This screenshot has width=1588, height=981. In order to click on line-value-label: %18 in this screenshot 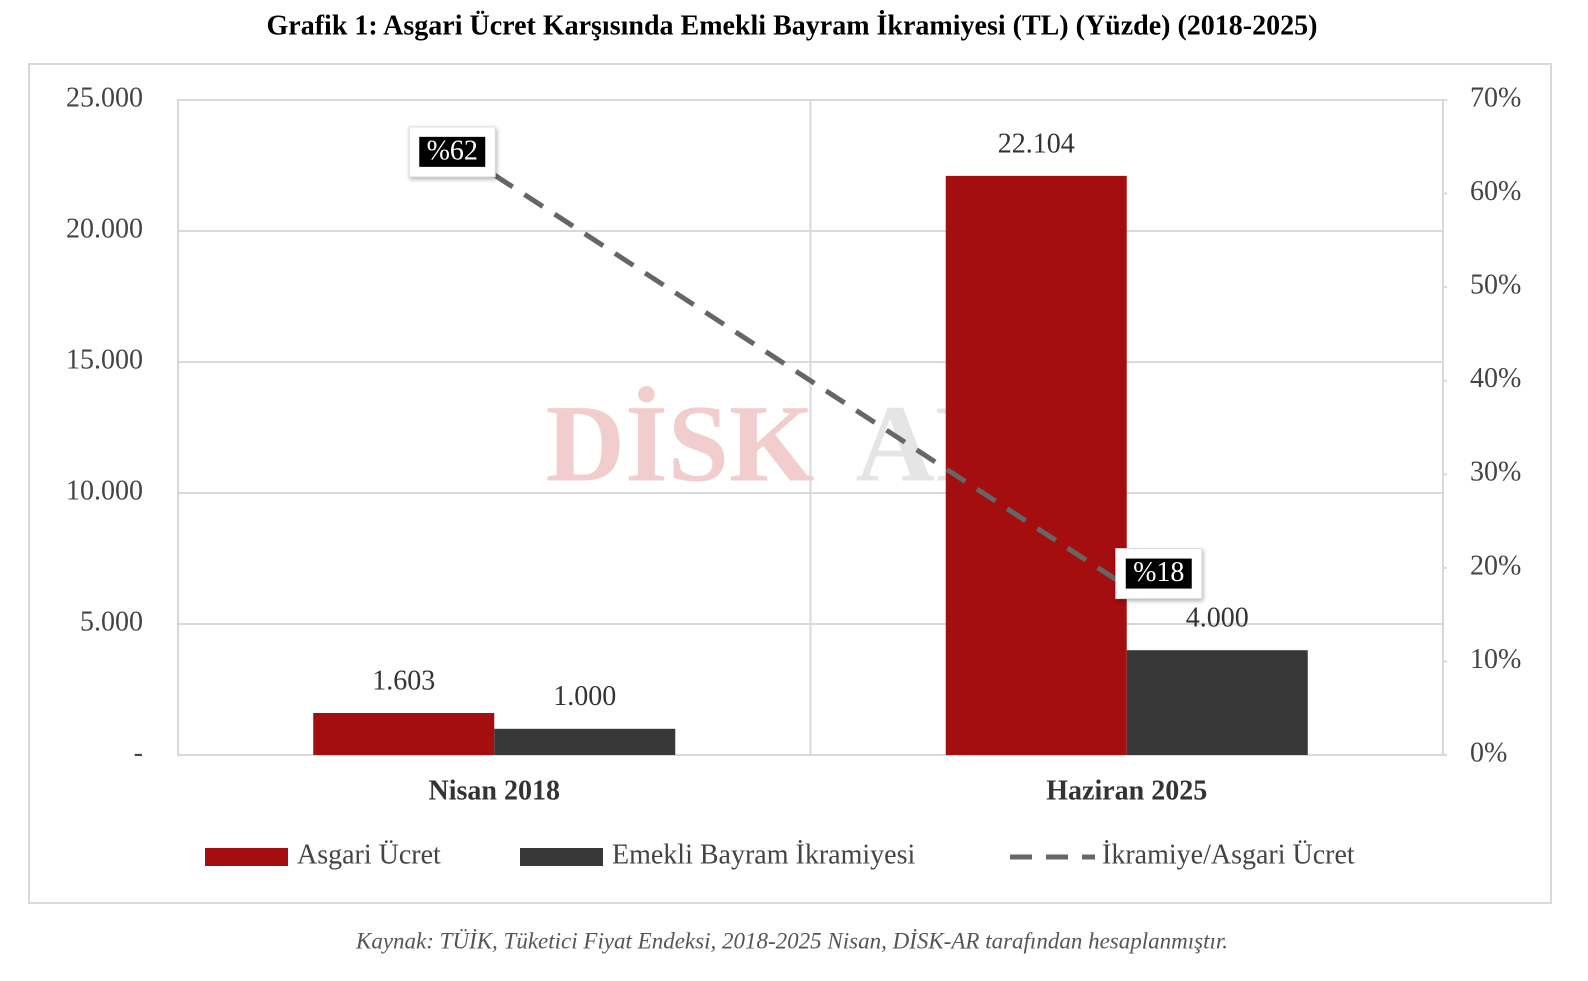, I will do `click(1158, 572)`.